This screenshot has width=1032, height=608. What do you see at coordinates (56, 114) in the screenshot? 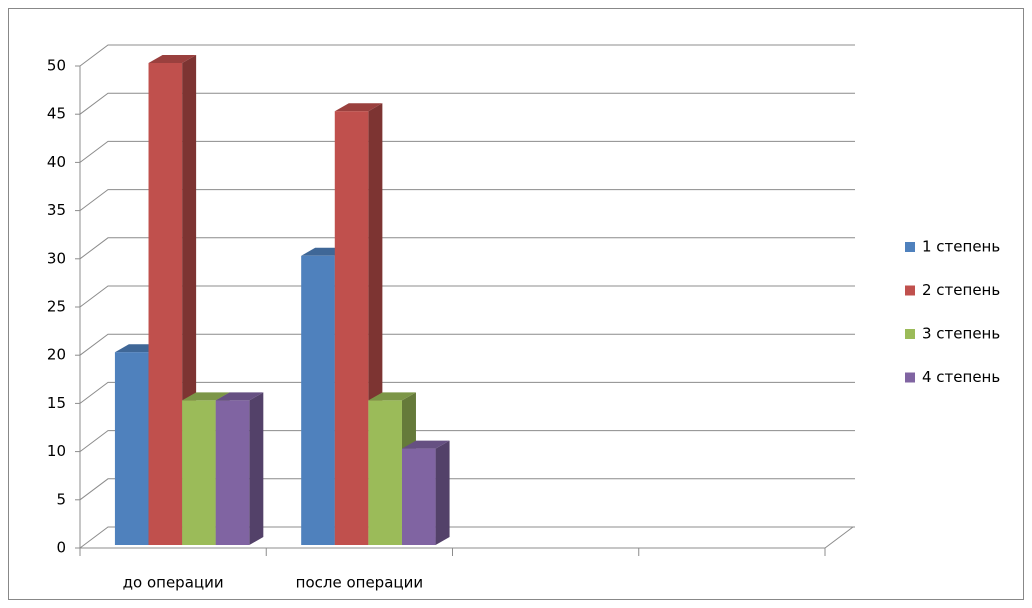
I see `y-tick-label: 45` at bounding box center [56, 114].